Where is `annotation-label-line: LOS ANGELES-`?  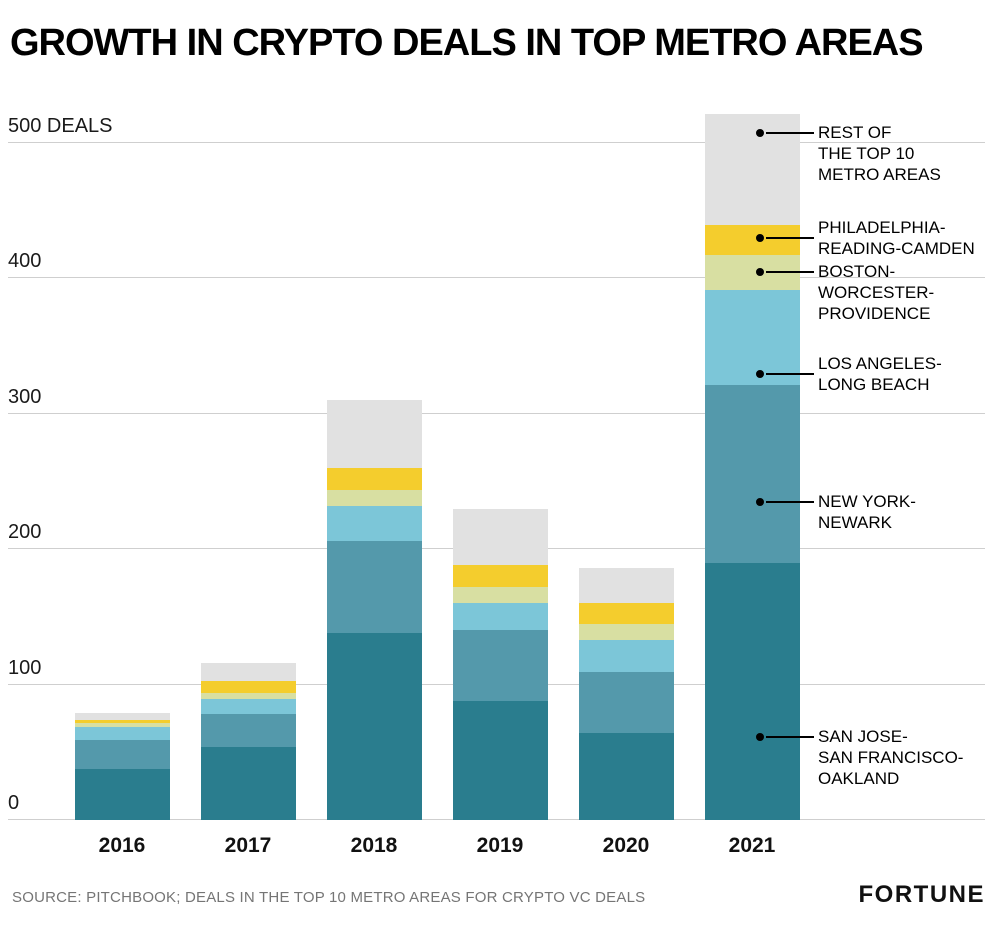
annotation-label-line: LOS ANGELES- is located at coordinates (880, 364).